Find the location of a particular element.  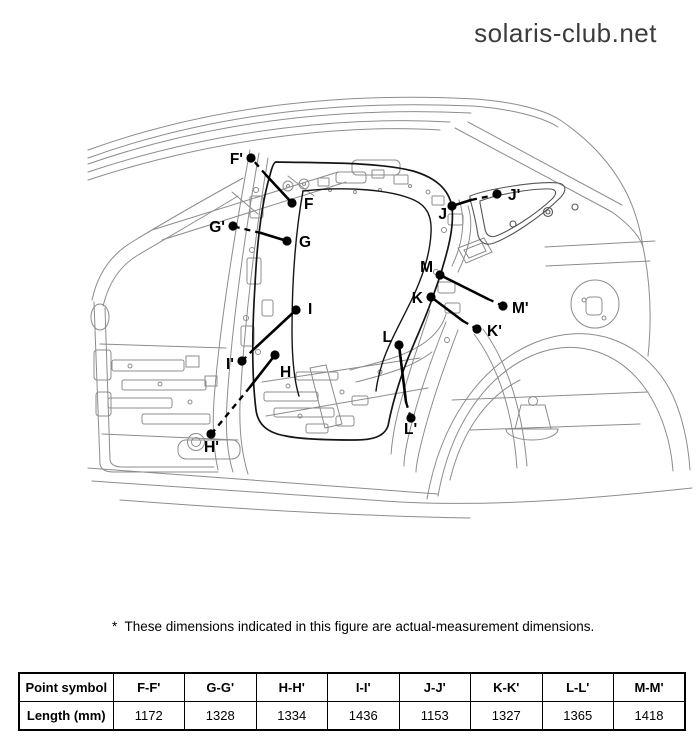

measurement-point-label: J is located at coordinates (442, 214).